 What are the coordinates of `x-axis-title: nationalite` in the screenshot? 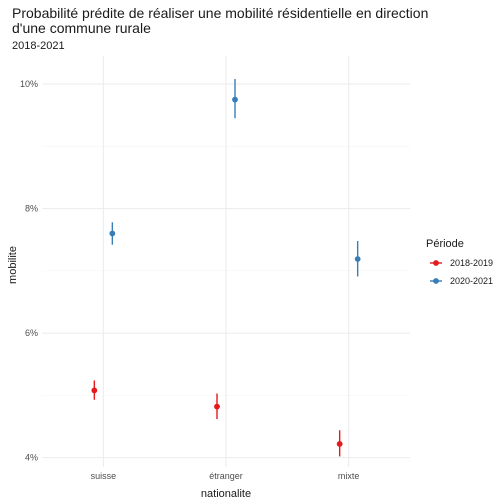 It's located at (226, 494).